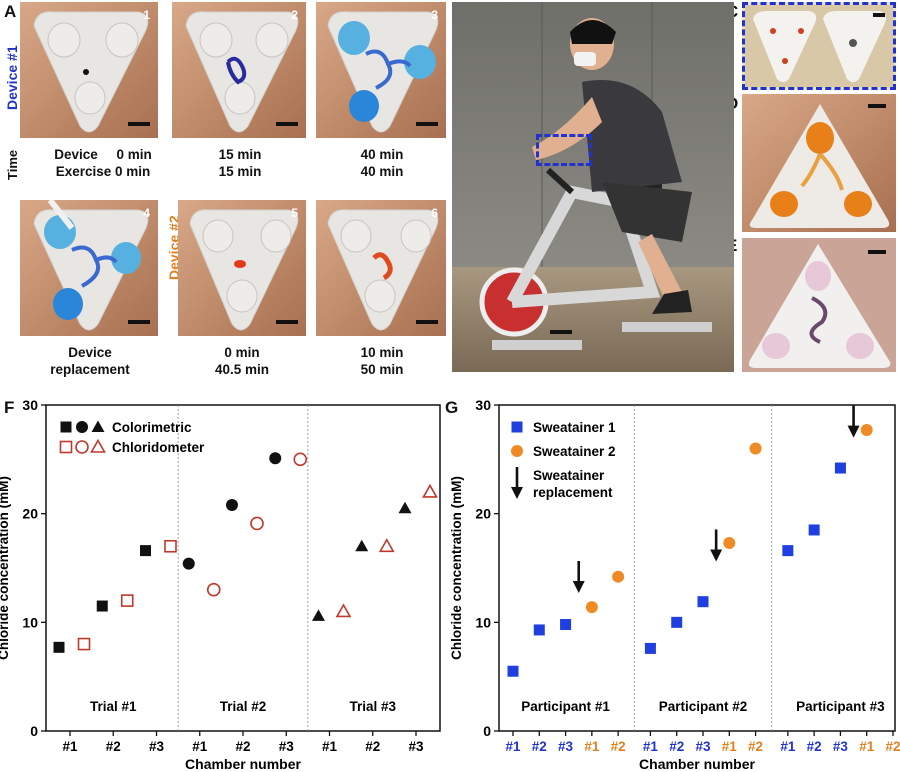  What do you see at coordinates (434, 15) in the screenshot?
I see `frame-number: 3` at bounding box center [434, 15].